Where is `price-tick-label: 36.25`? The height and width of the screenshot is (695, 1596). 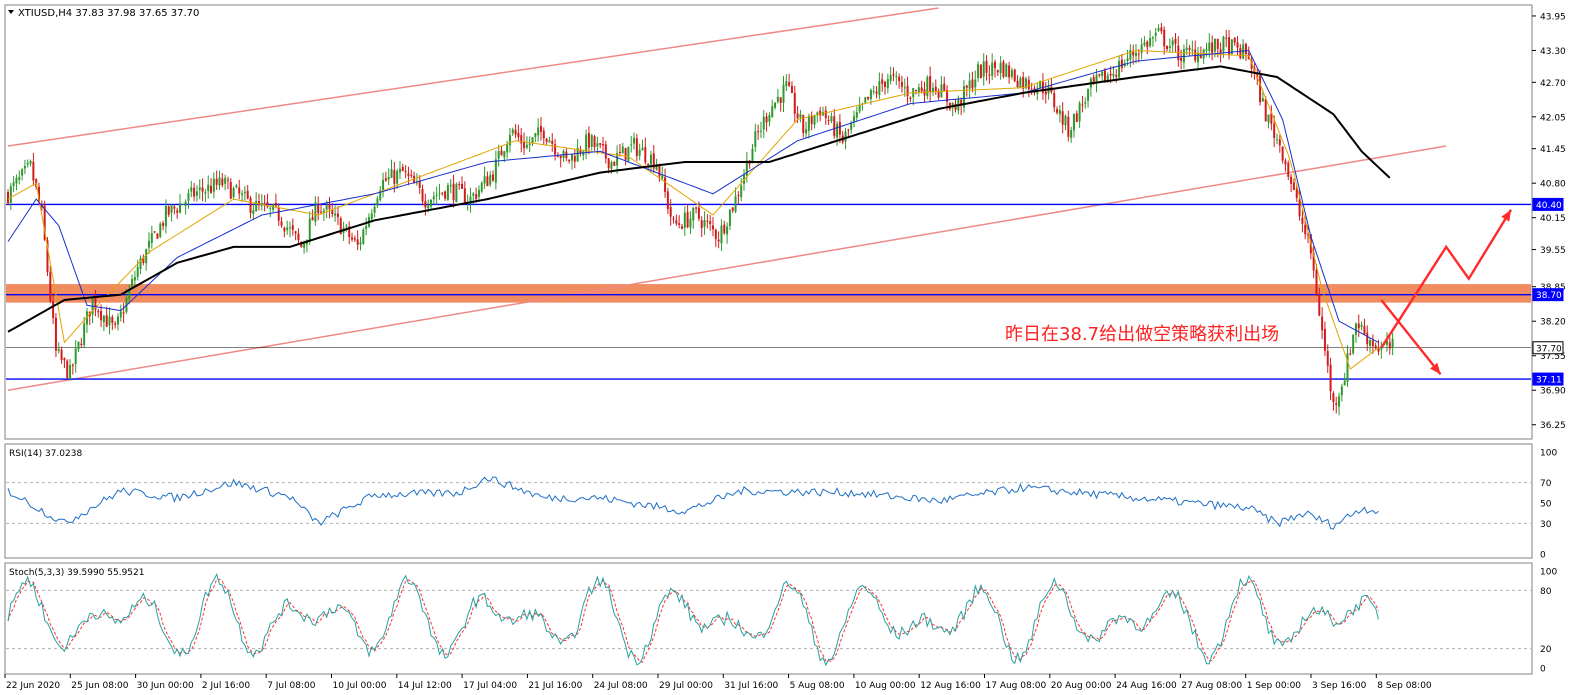 price-tick-label: 36.25 is located at coordinates (1553, 426).